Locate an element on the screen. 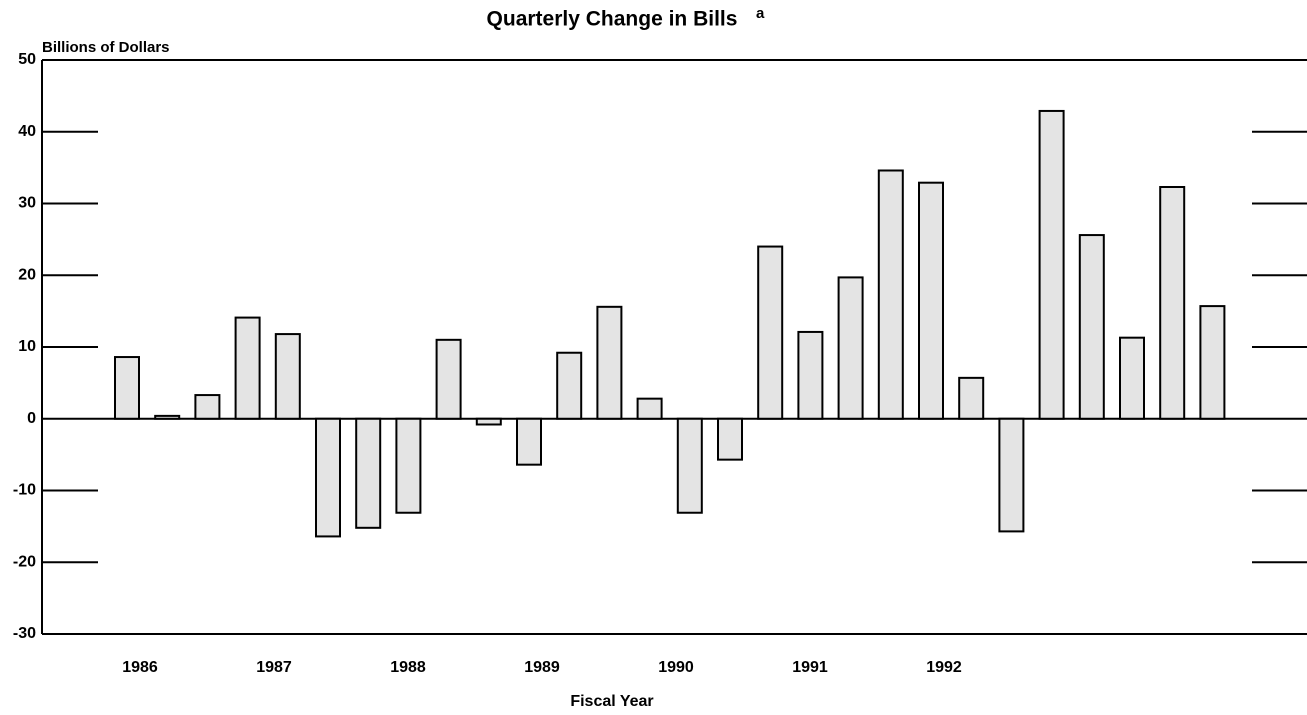  y-tick-label: -10 is located at coordinates (24, 490).